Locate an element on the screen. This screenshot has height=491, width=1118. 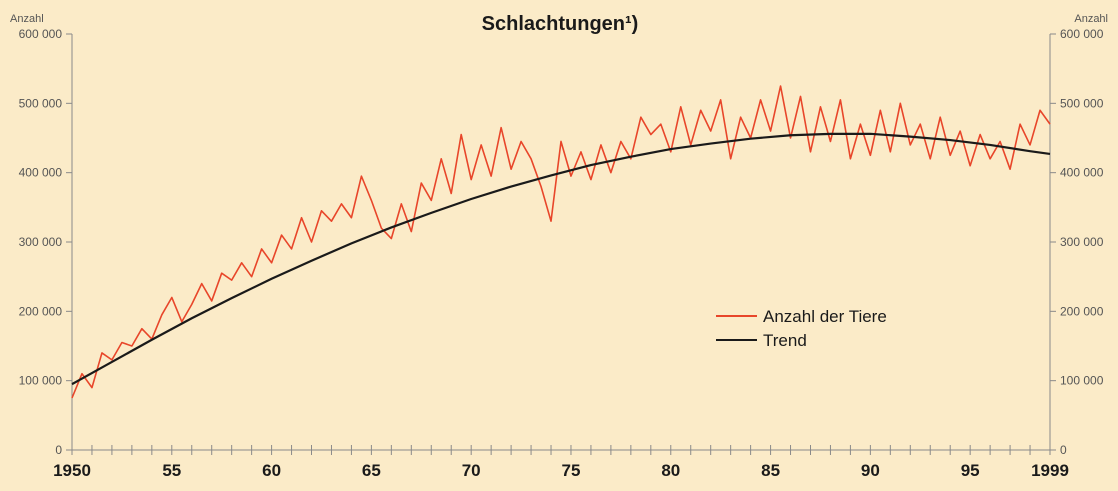
y-tick-label-right: 600 000 is located at coordinates (1082, 34).